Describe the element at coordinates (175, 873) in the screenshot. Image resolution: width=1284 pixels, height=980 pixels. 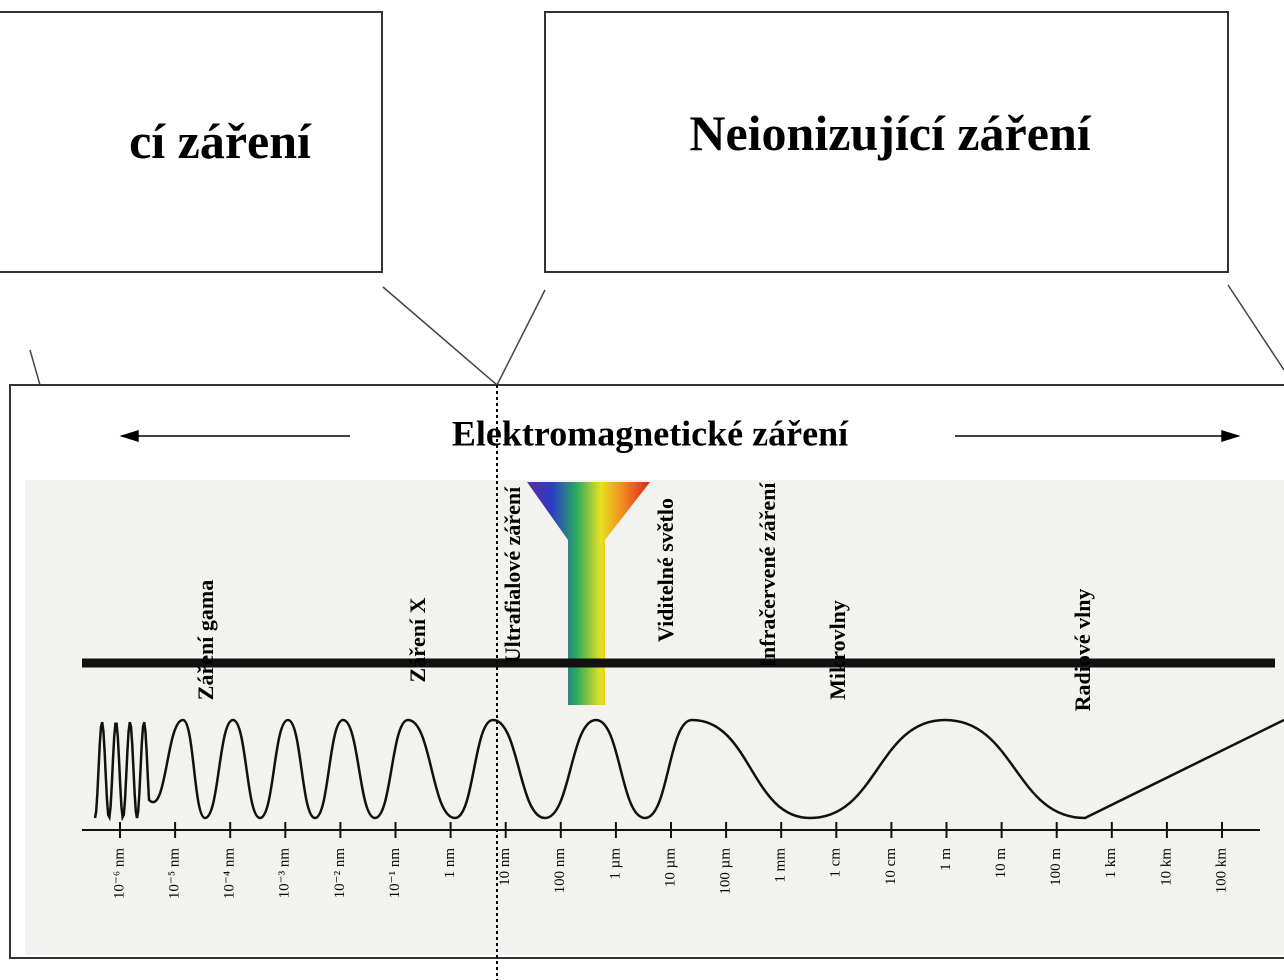
I see `scale-label: 10⁻⁵ nm` at that location.